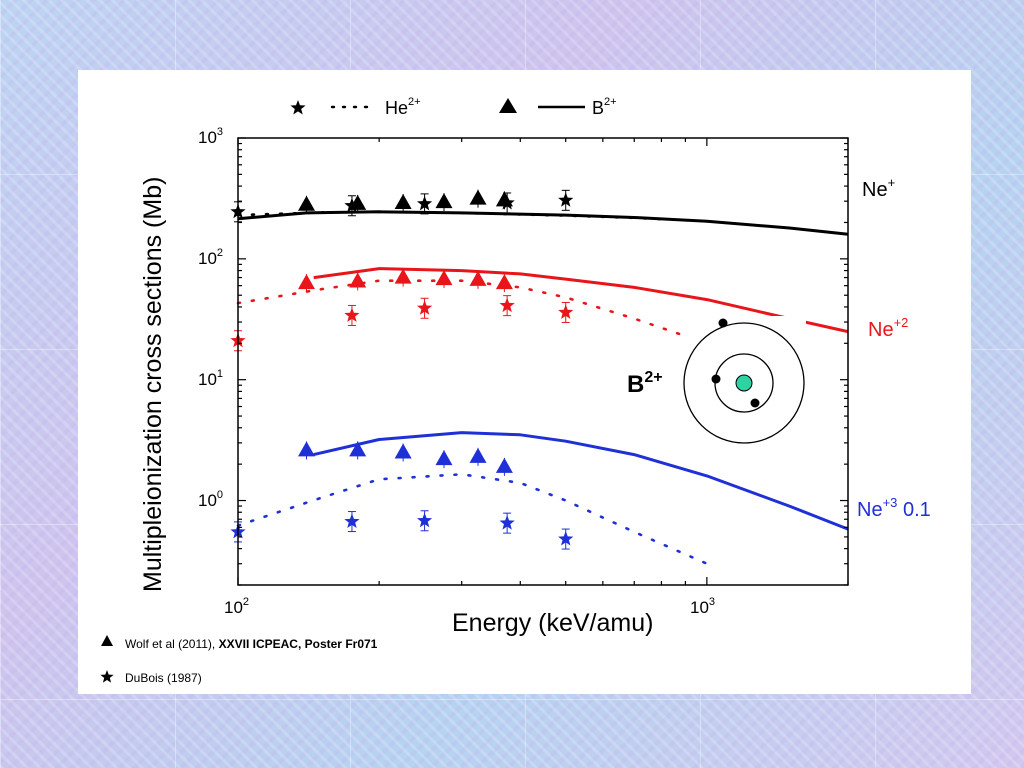  I want to click on y-tick-label-2: 10², so click(210, 257).